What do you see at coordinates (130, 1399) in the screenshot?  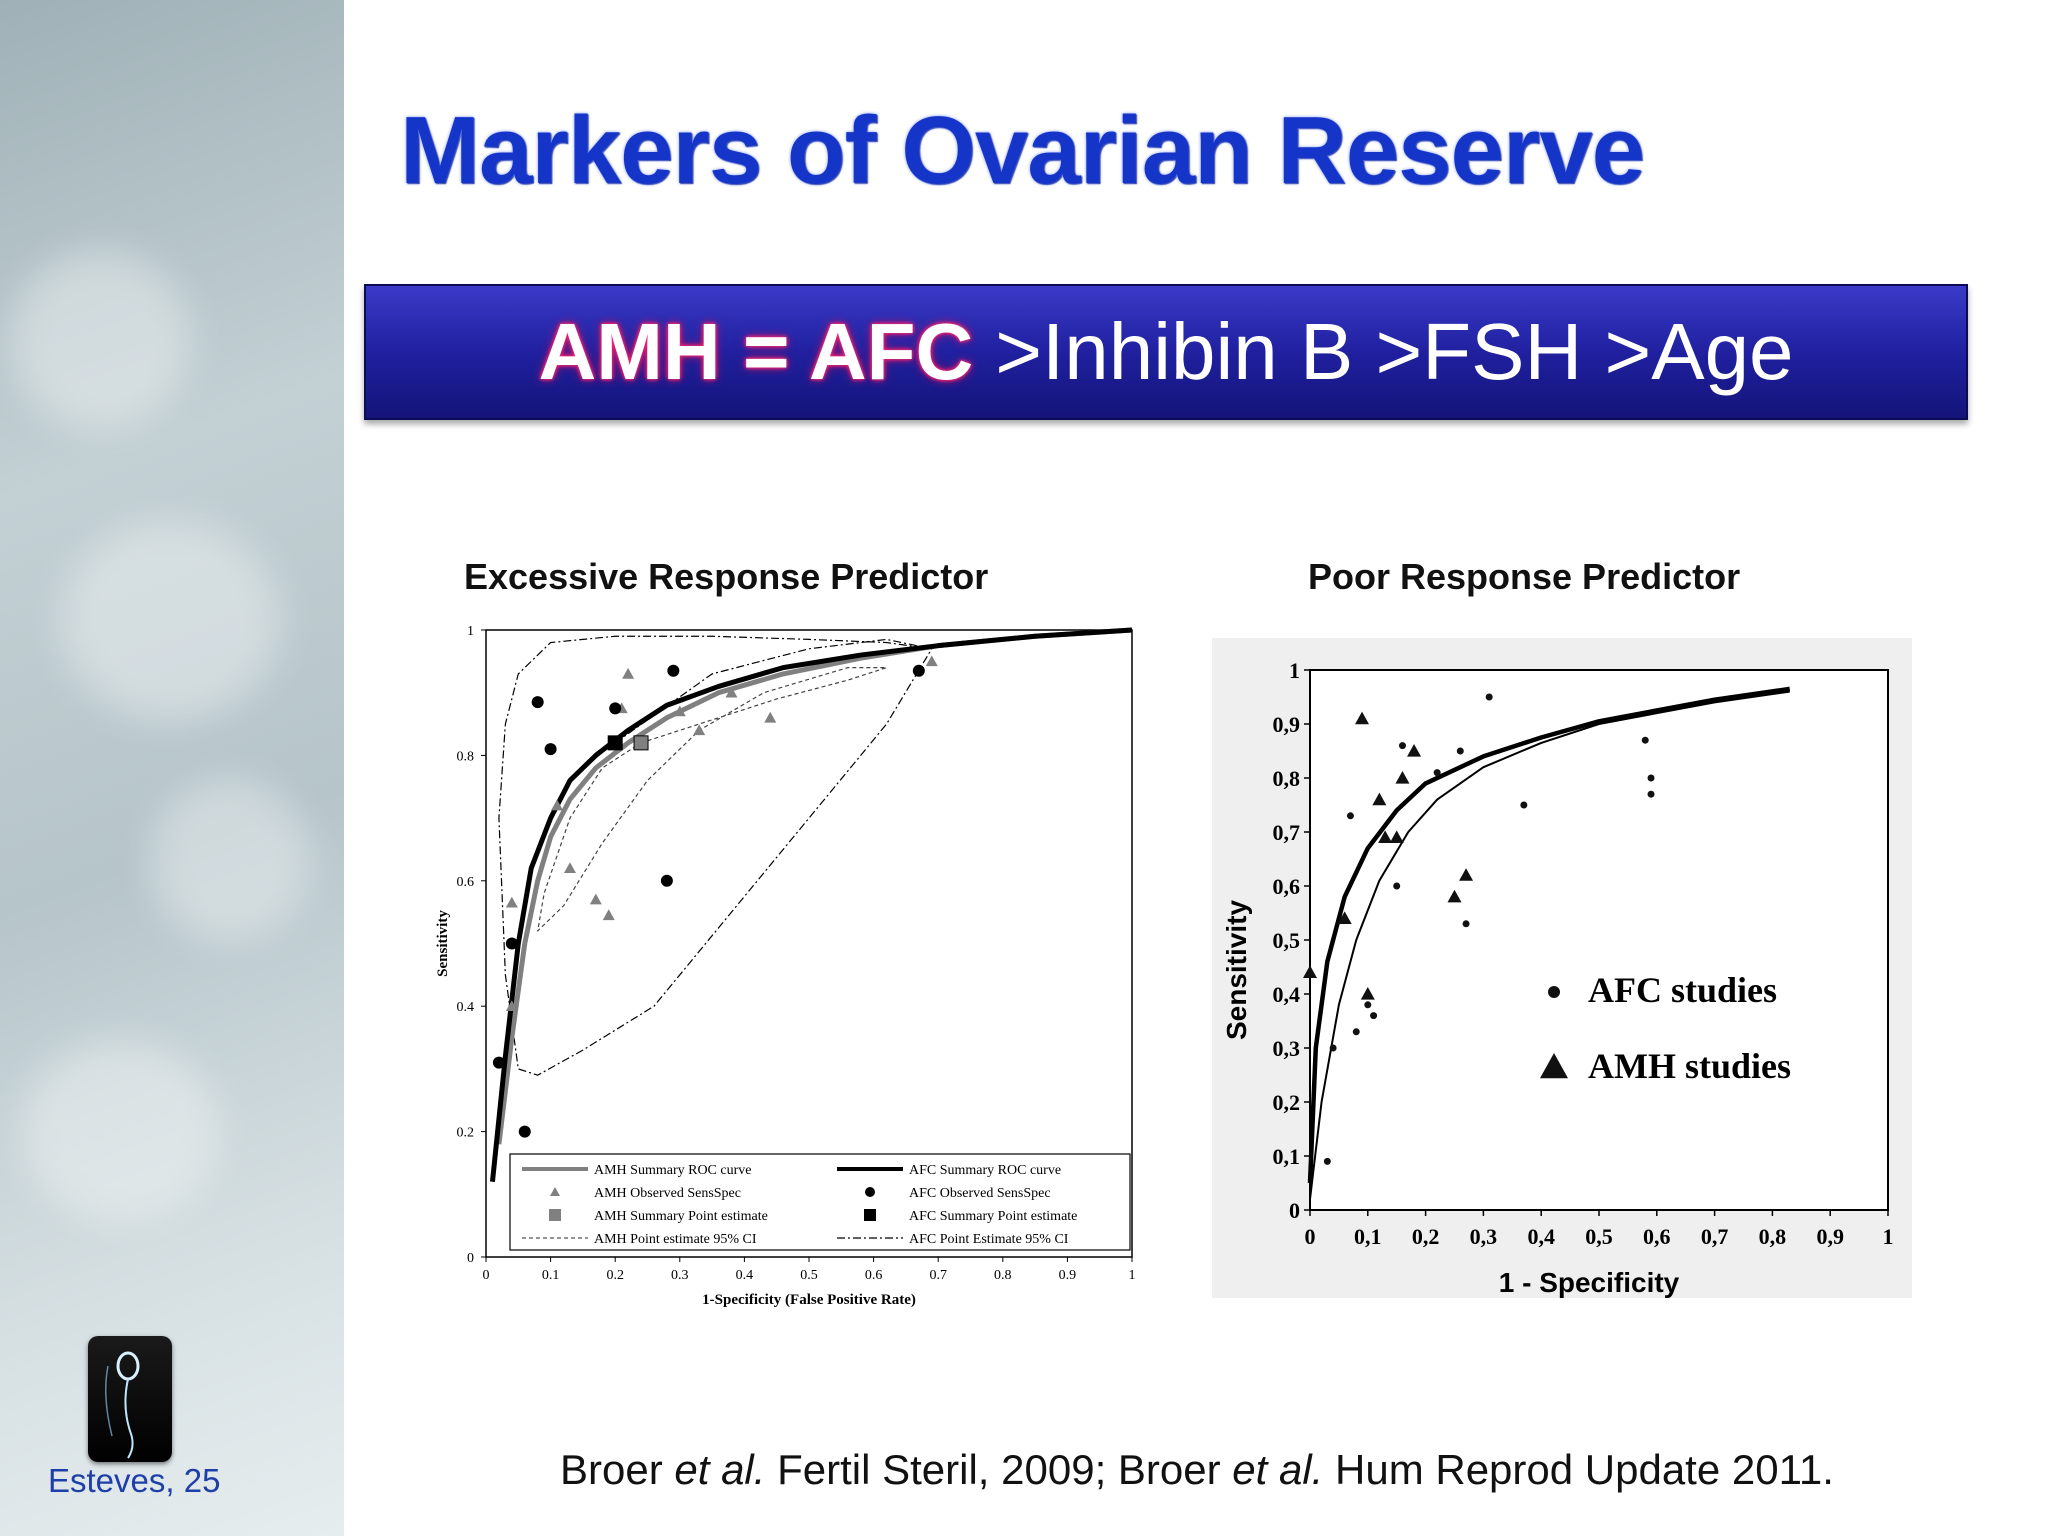 I see `clinic-logo` at bounding box center [130, 1399].